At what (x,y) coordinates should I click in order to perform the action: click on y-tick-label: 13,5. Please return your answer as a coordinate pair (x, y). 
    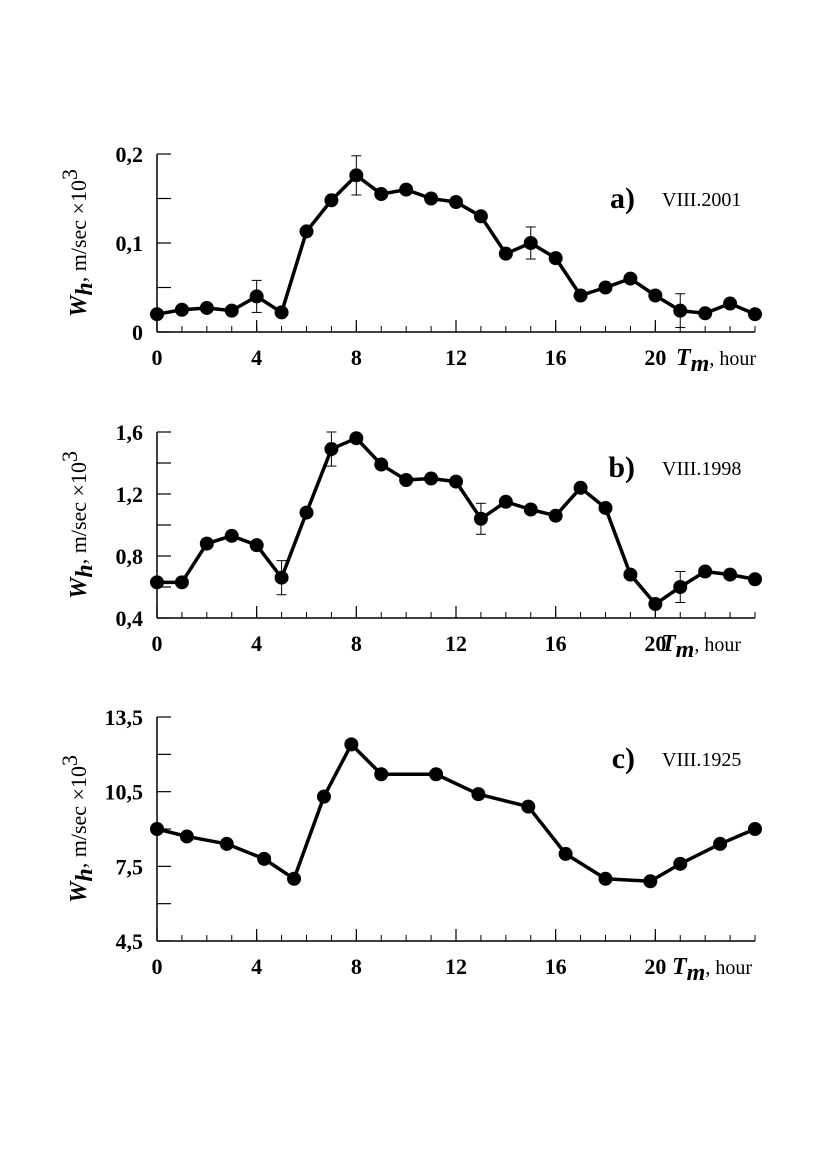
    Looking at the image, I should click on (124, 717).